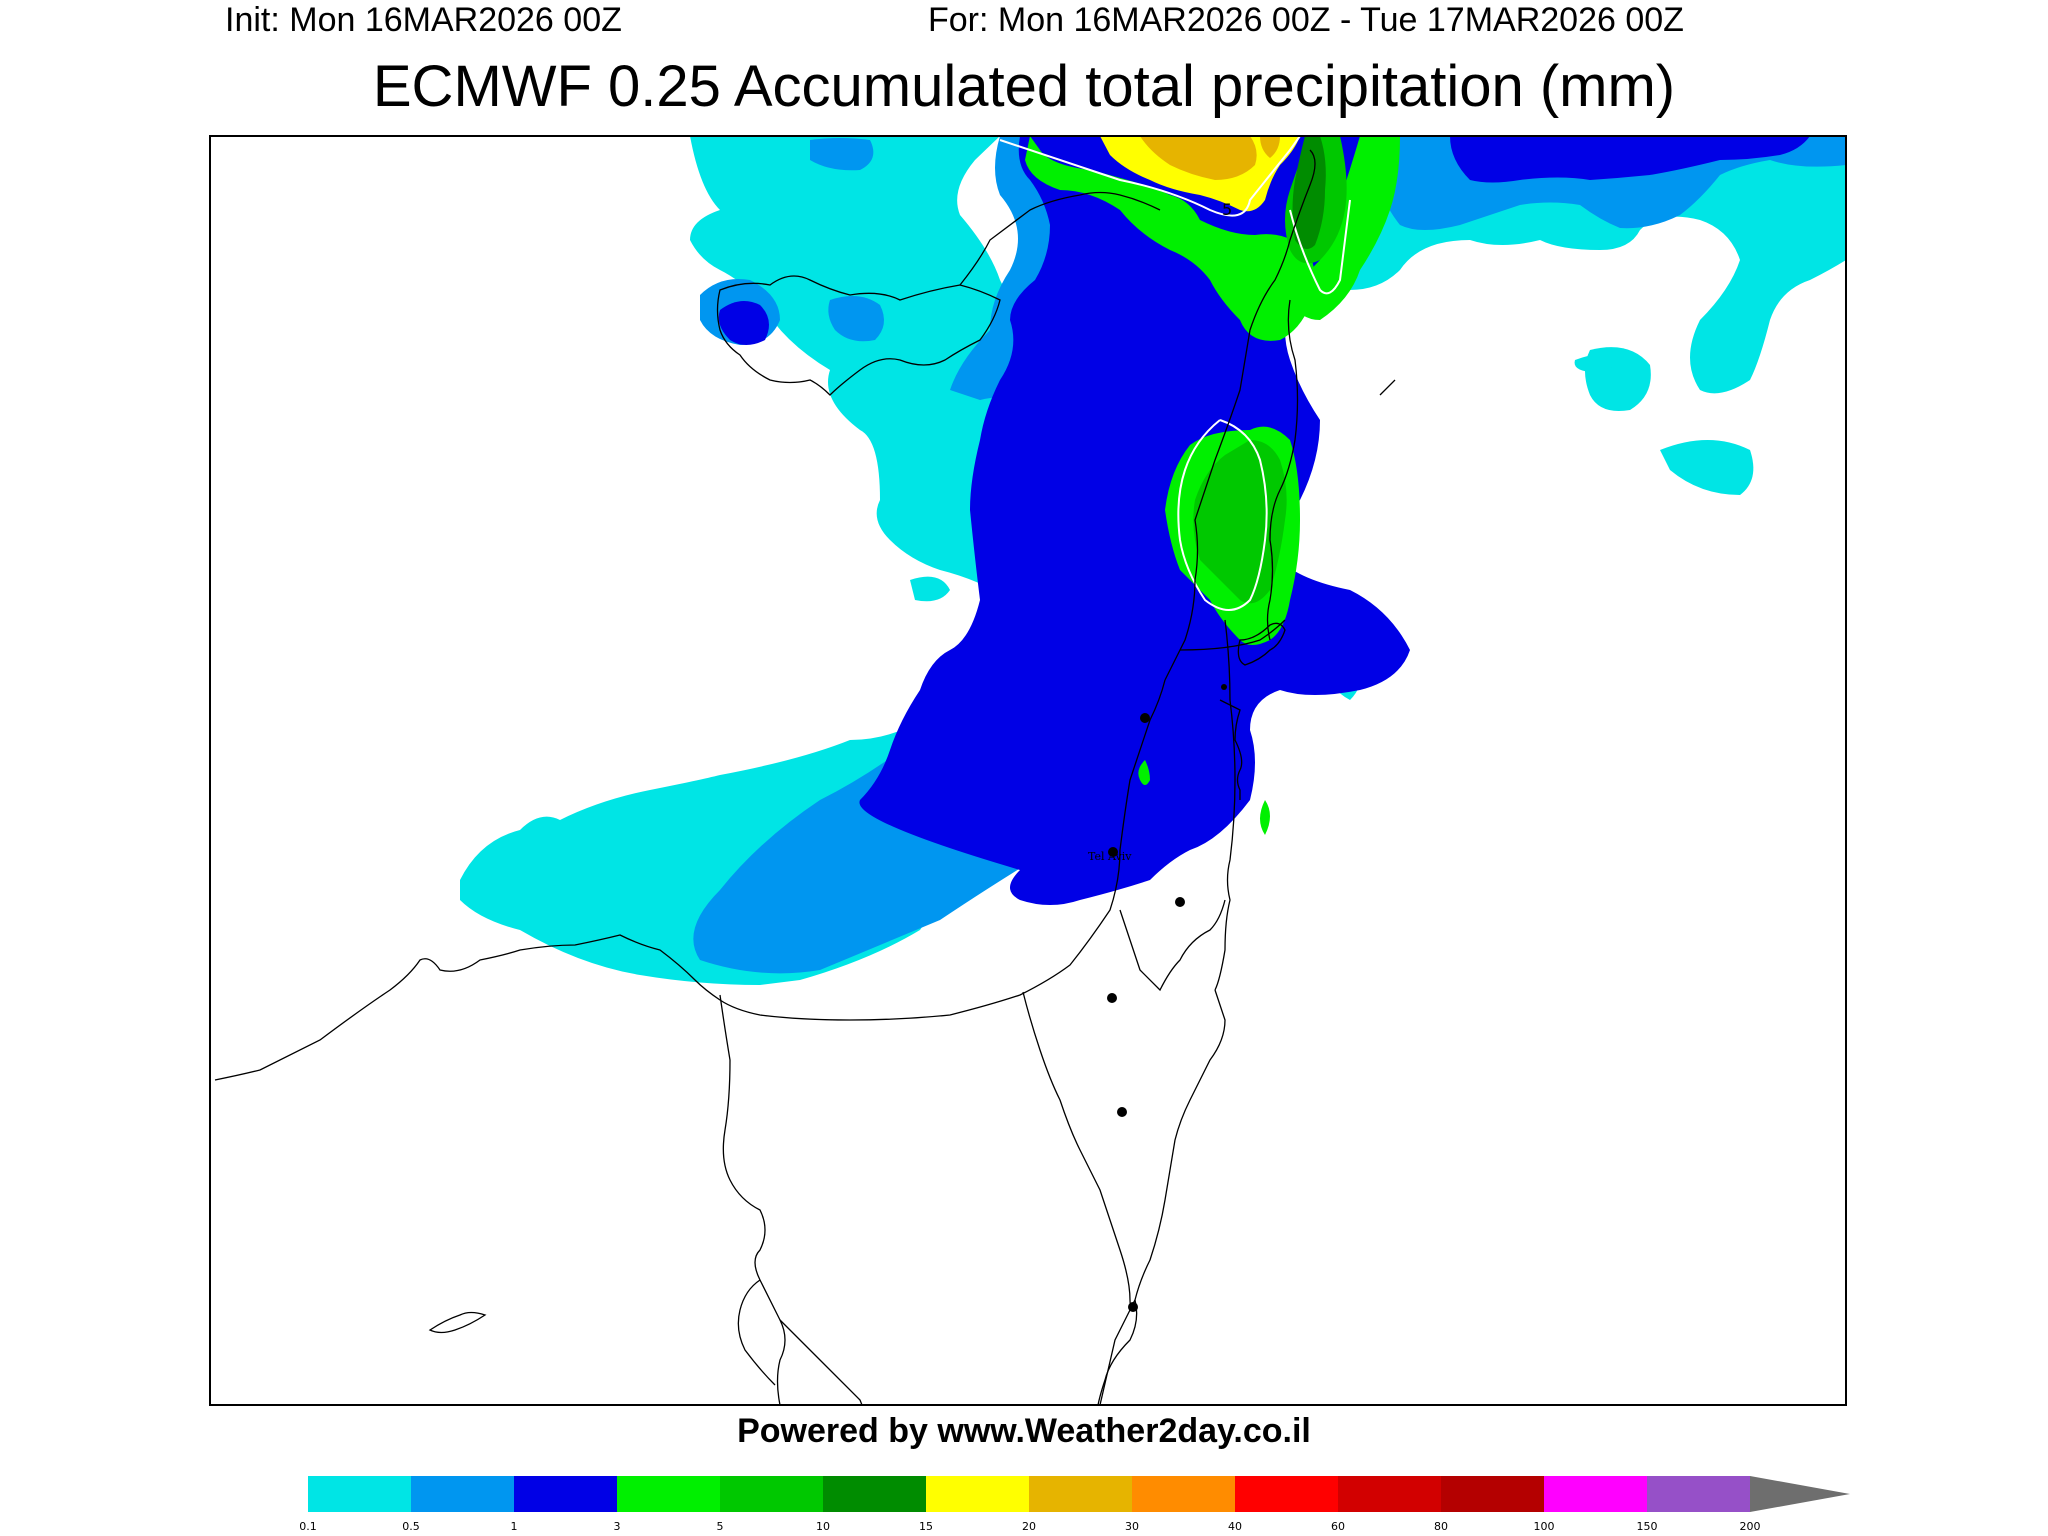 The width and height of the screenshot is (2048, 1536). Describe the element at coordinates (1029, 1526) in the screenshot. I see `colorbar-tick-label: 20` at that location.